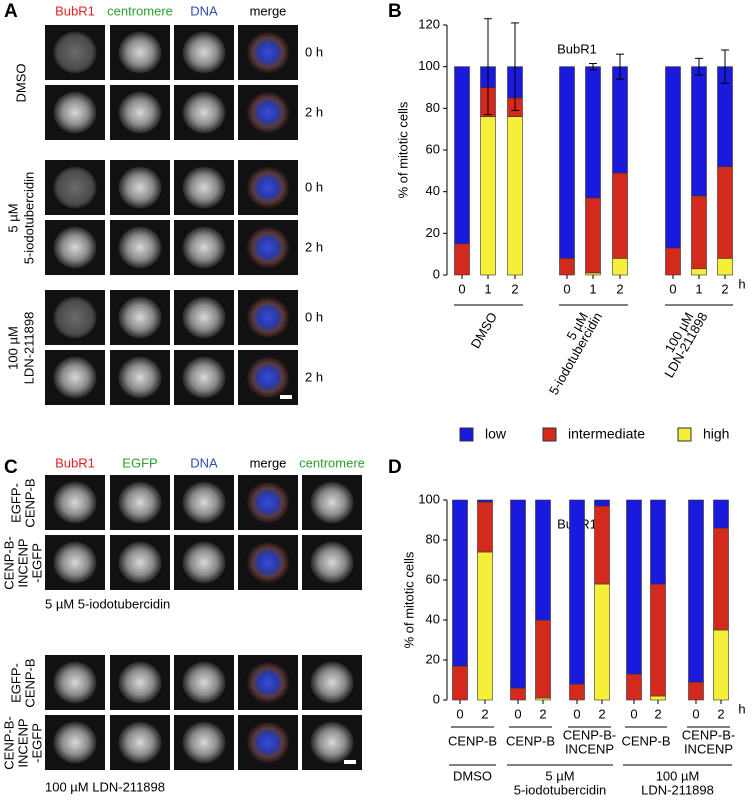 The height and width of the screenshot is (806, 754). What do you see at coordinates (11, 467) in the screenshot?
I see `panel-letter: C` at bounding box center [11, 467].